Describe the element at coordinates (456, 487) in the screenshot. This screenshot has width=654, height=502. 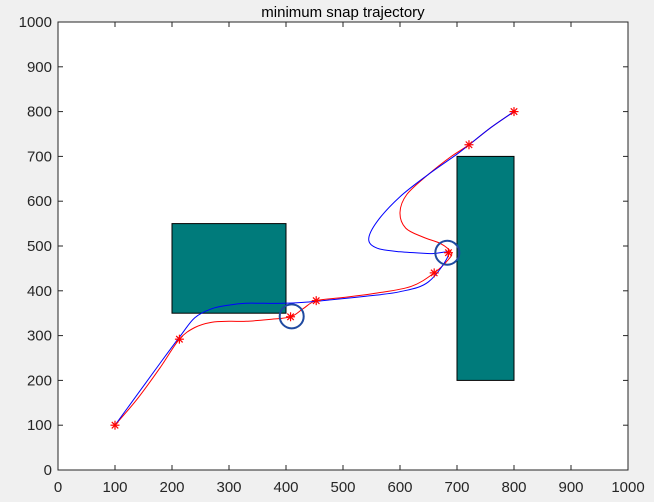
I see `x-tick-label: 700` at that location.